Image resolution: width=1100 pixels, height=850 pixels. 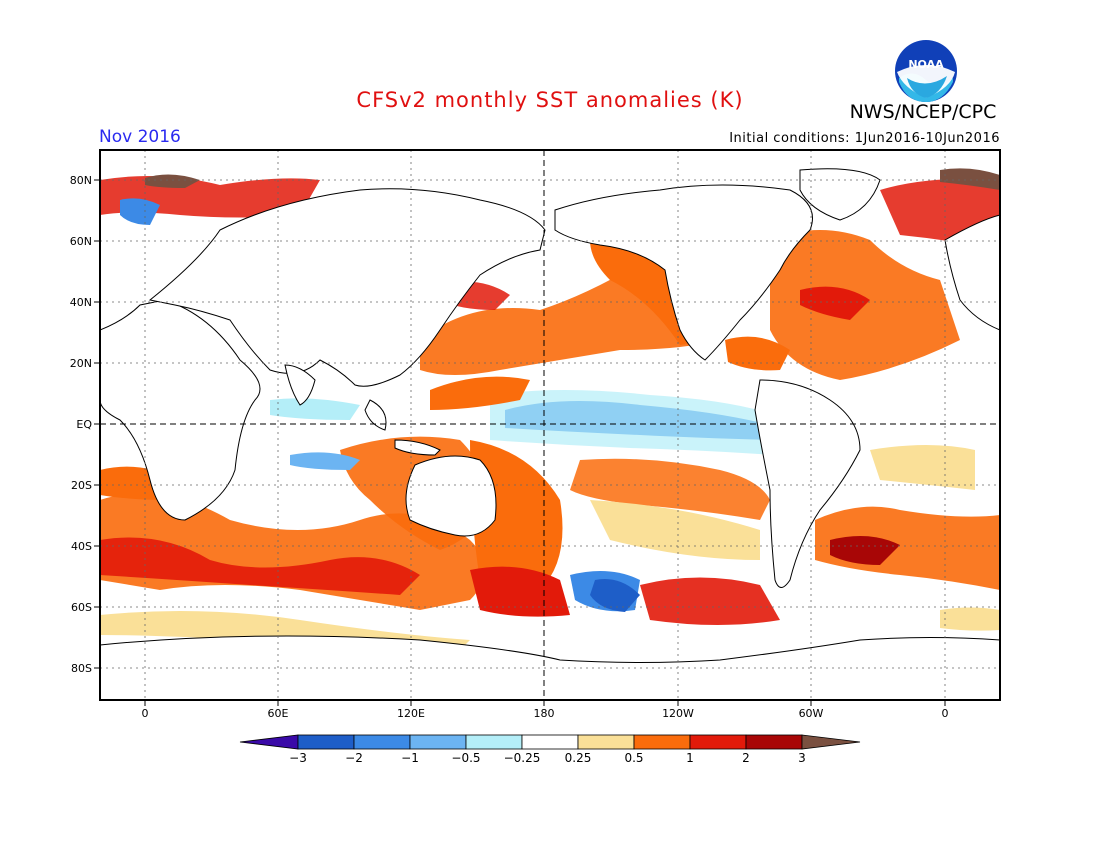 I want to click on legend-tick-label: 1, so click(x=690, y=758).